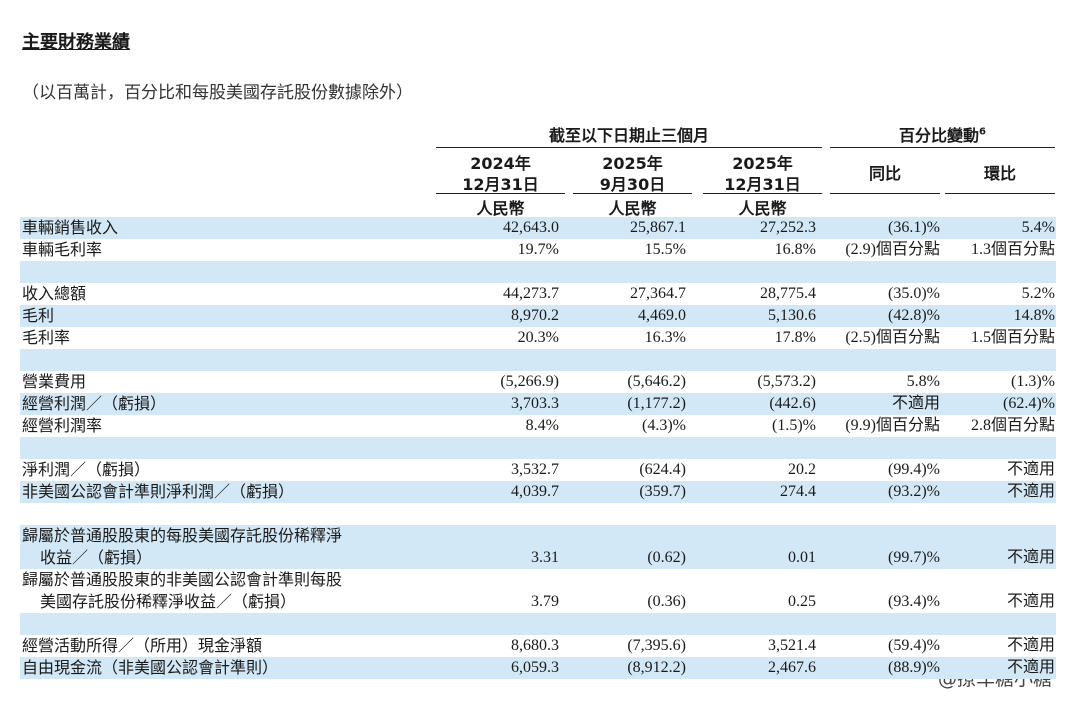 The height and width of the screenshot is (701, 1080). What do you see at coordinates (666, 601) in the screenshot?
I see `cell: (0.36)` at bounding box center [666, 601].